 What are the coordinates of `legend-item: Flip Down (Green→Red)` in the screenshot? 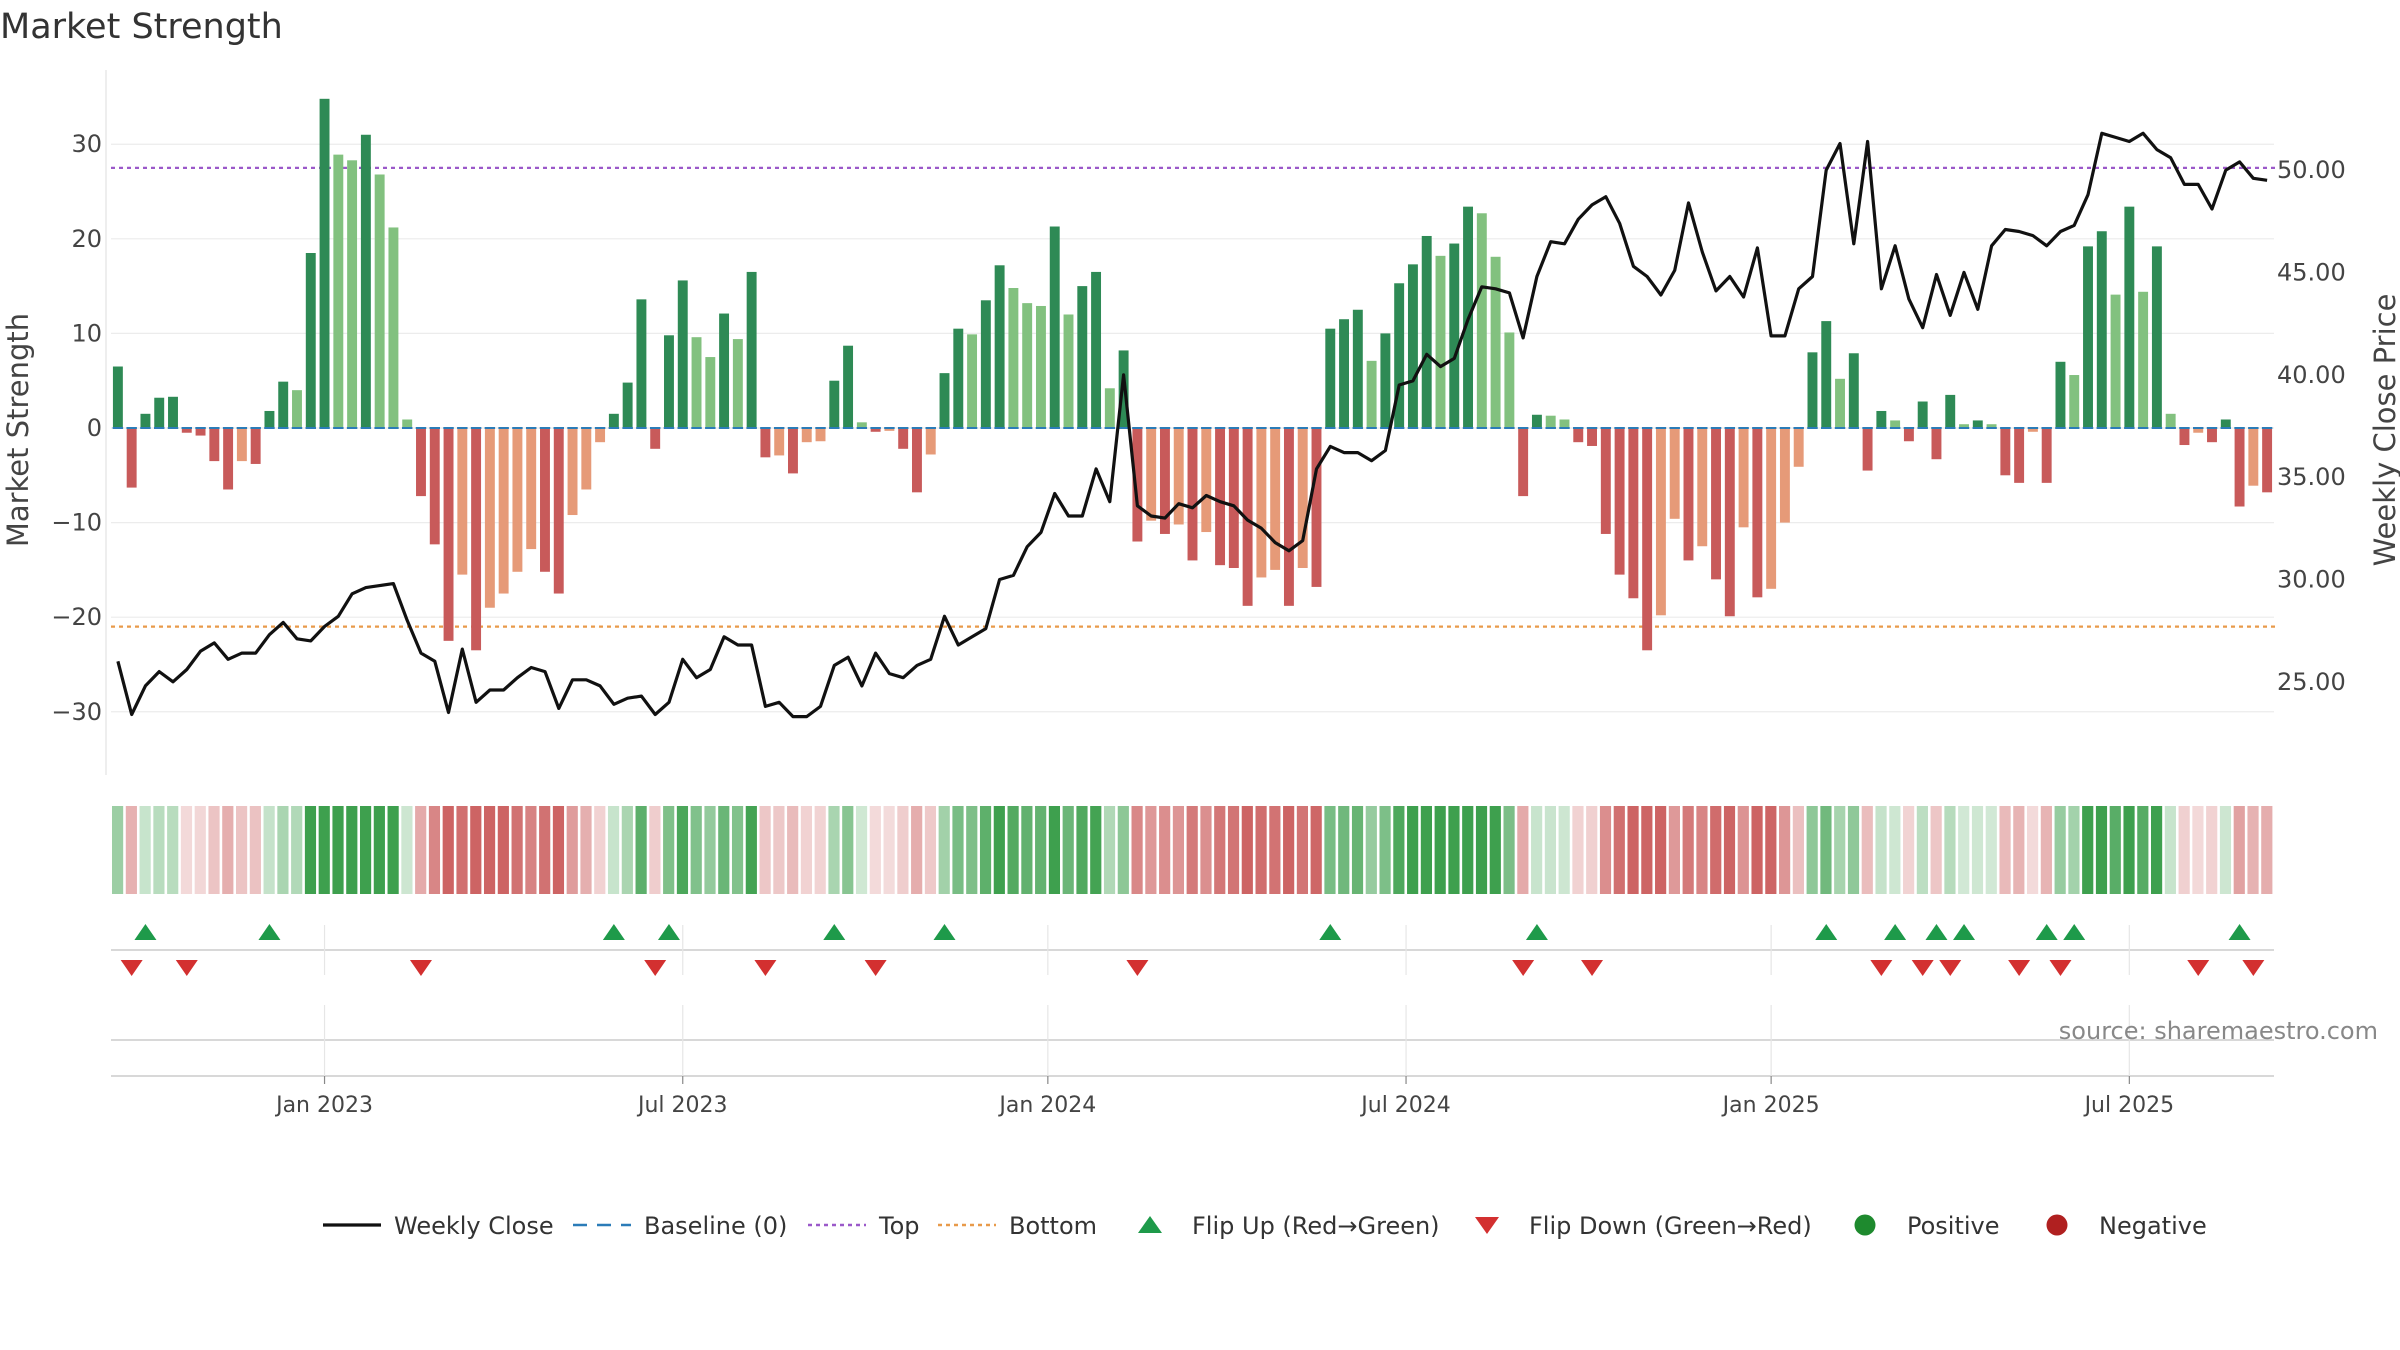 It's located at (1643, 1226).